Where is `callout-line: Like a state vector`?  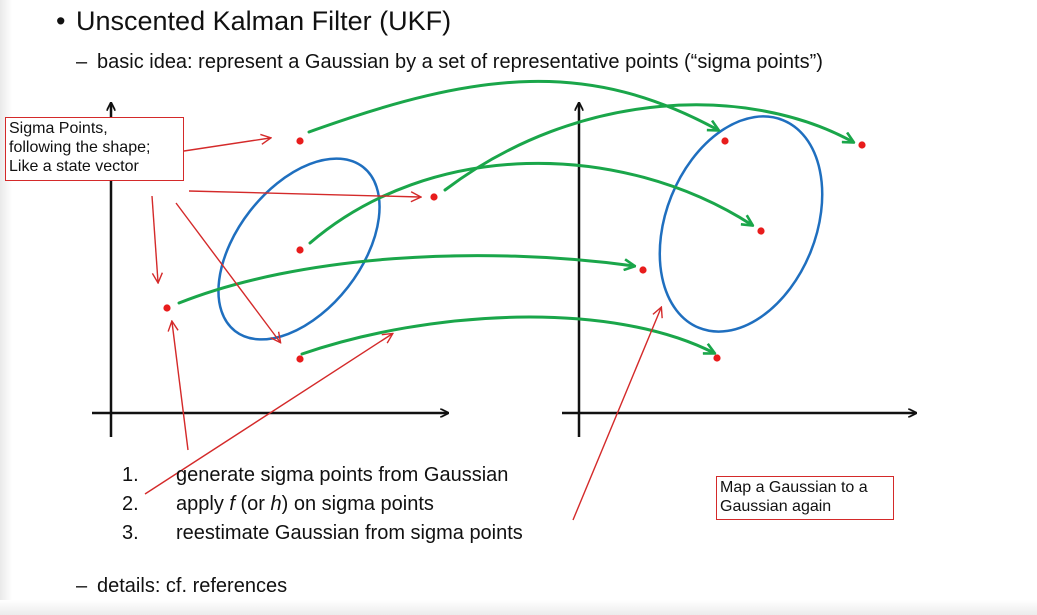
callout-line: Like a state vector is located at coordinates (74, 166).